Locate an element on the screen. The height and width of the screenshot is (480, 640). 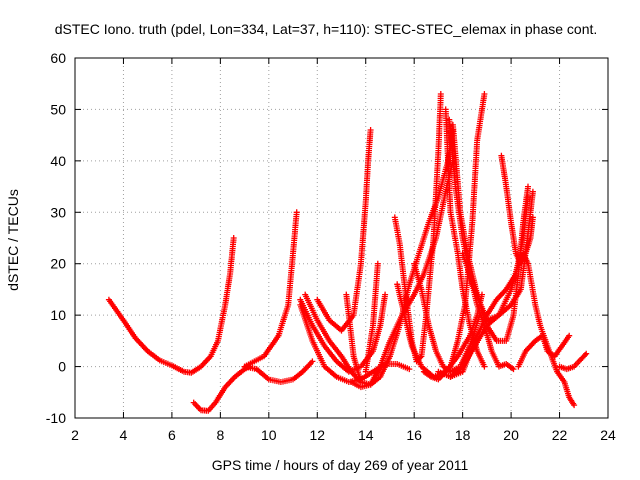
y-tick-label: 60 is located at coordinates (58, 58).